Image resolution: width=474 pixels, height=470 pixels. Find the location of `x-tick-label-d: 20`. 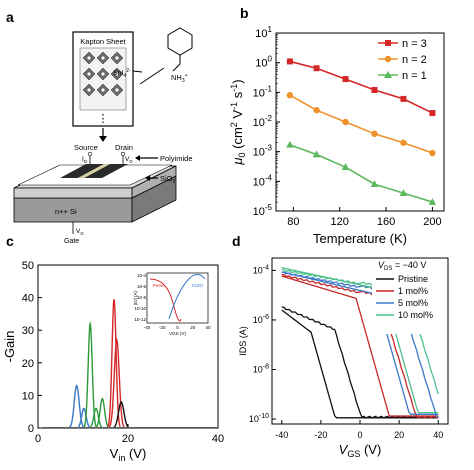

x-tick-label-d: 20 is located at coordinates (399, 435).